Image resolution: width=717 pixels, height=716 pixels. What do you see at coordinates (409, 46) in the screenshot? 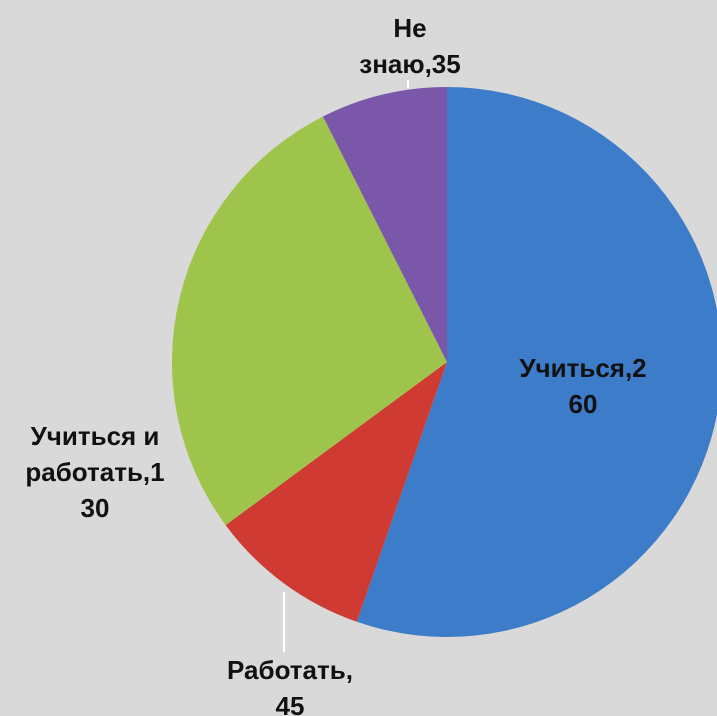
I see `data-label: Не знаю,35` at bounding box center [409, 46].